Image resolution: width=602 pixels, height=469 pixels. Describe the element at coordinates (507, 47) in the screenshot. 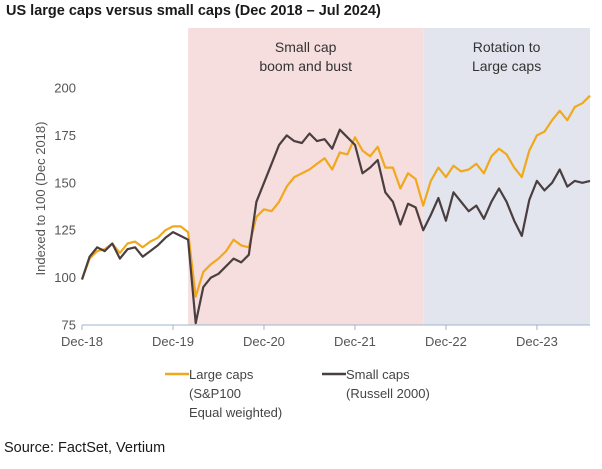

I see `shaded-region-label-line1: Rotation to` at that location.